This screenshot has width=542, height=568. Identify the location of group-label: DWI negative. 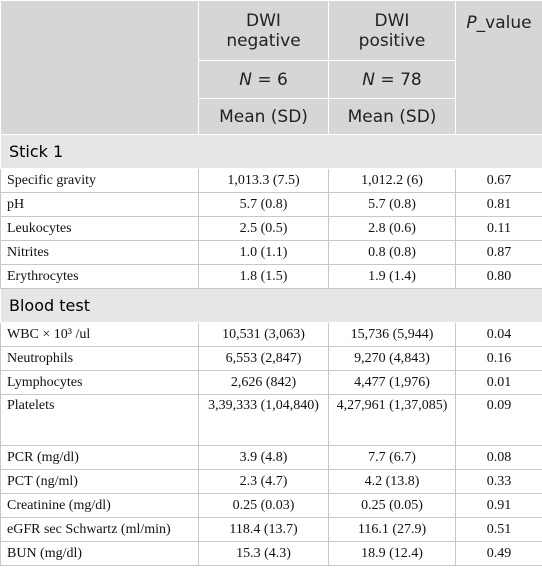
(263, 30).